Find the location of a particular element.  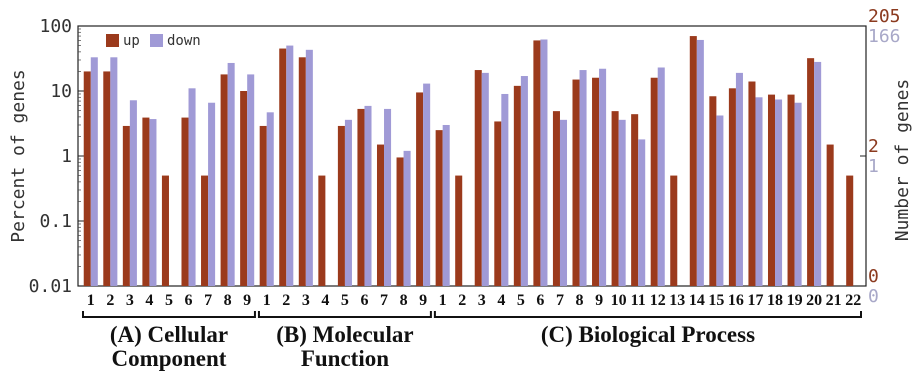

category-tick-label: 15 is located at coordinates (716, 300).